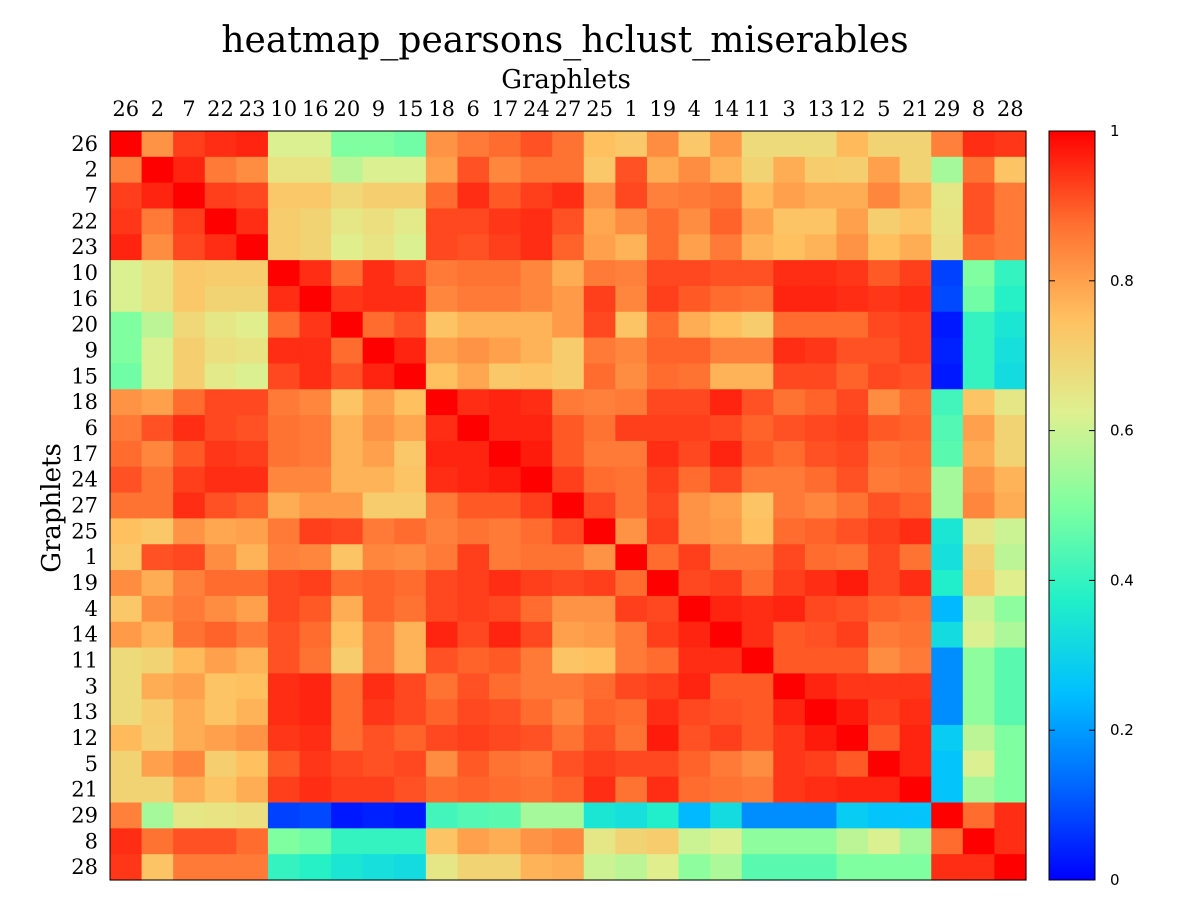  I want to click on y-tick-label: 6, so click(91, 428).